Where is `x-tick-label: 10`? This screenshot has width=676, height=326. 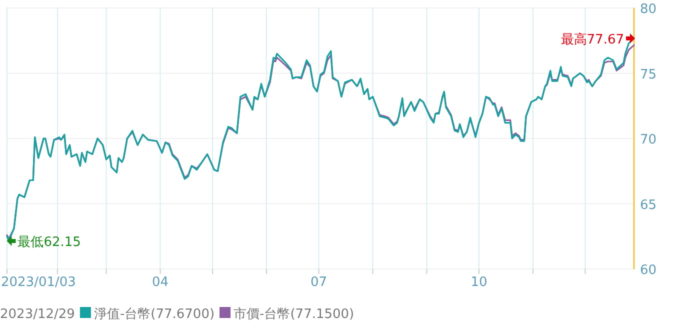
x-tick-label: 10 is located at coordinates (479, 282).